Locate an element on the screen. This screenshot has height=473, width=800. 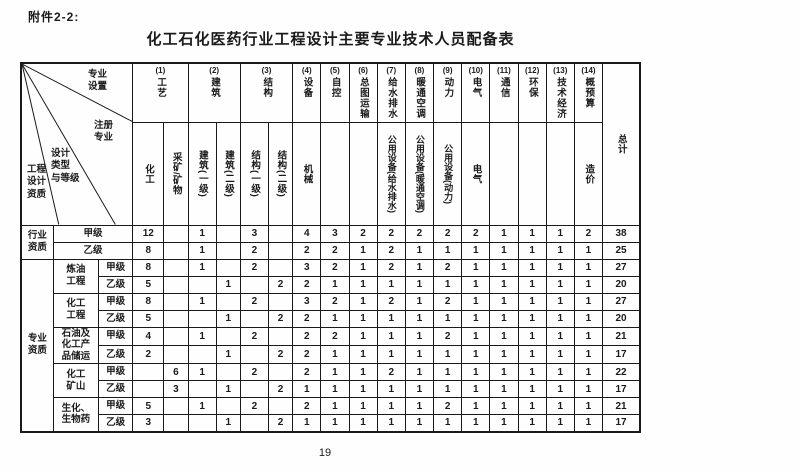
corner-label-design-type-grade: 设计 类型 与等级 is located at coordinates (65, 166).